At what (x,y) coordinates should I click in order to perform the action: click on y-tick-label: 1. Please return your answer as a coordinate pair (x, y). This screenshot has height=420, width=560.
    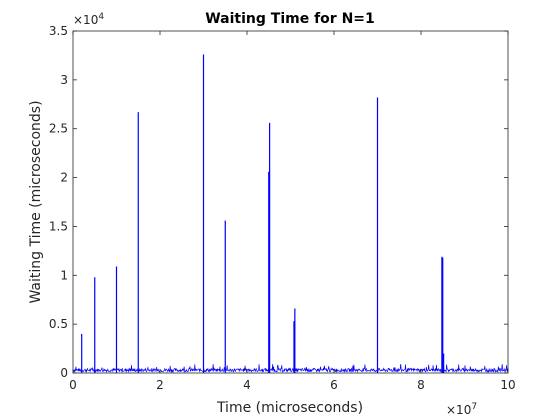
    Looking at the image, I should click on (64, 275).